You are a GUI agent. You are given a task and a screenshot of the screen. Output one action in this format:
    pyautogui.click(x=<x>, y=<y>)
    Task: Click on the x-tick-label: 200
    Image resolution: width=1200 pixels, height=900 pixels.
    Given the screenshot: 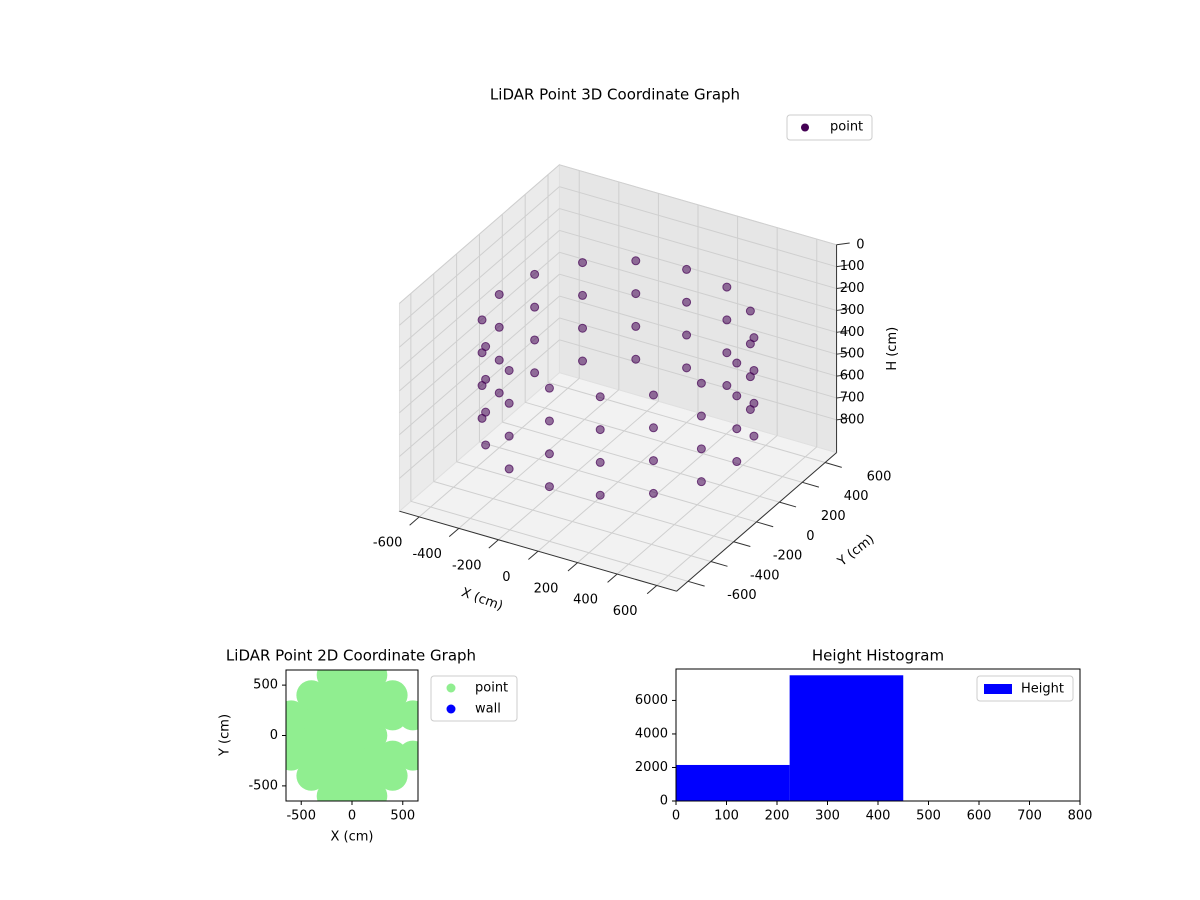 What is the action you would take?
    pyautogui.click(x=546, y=588)
    